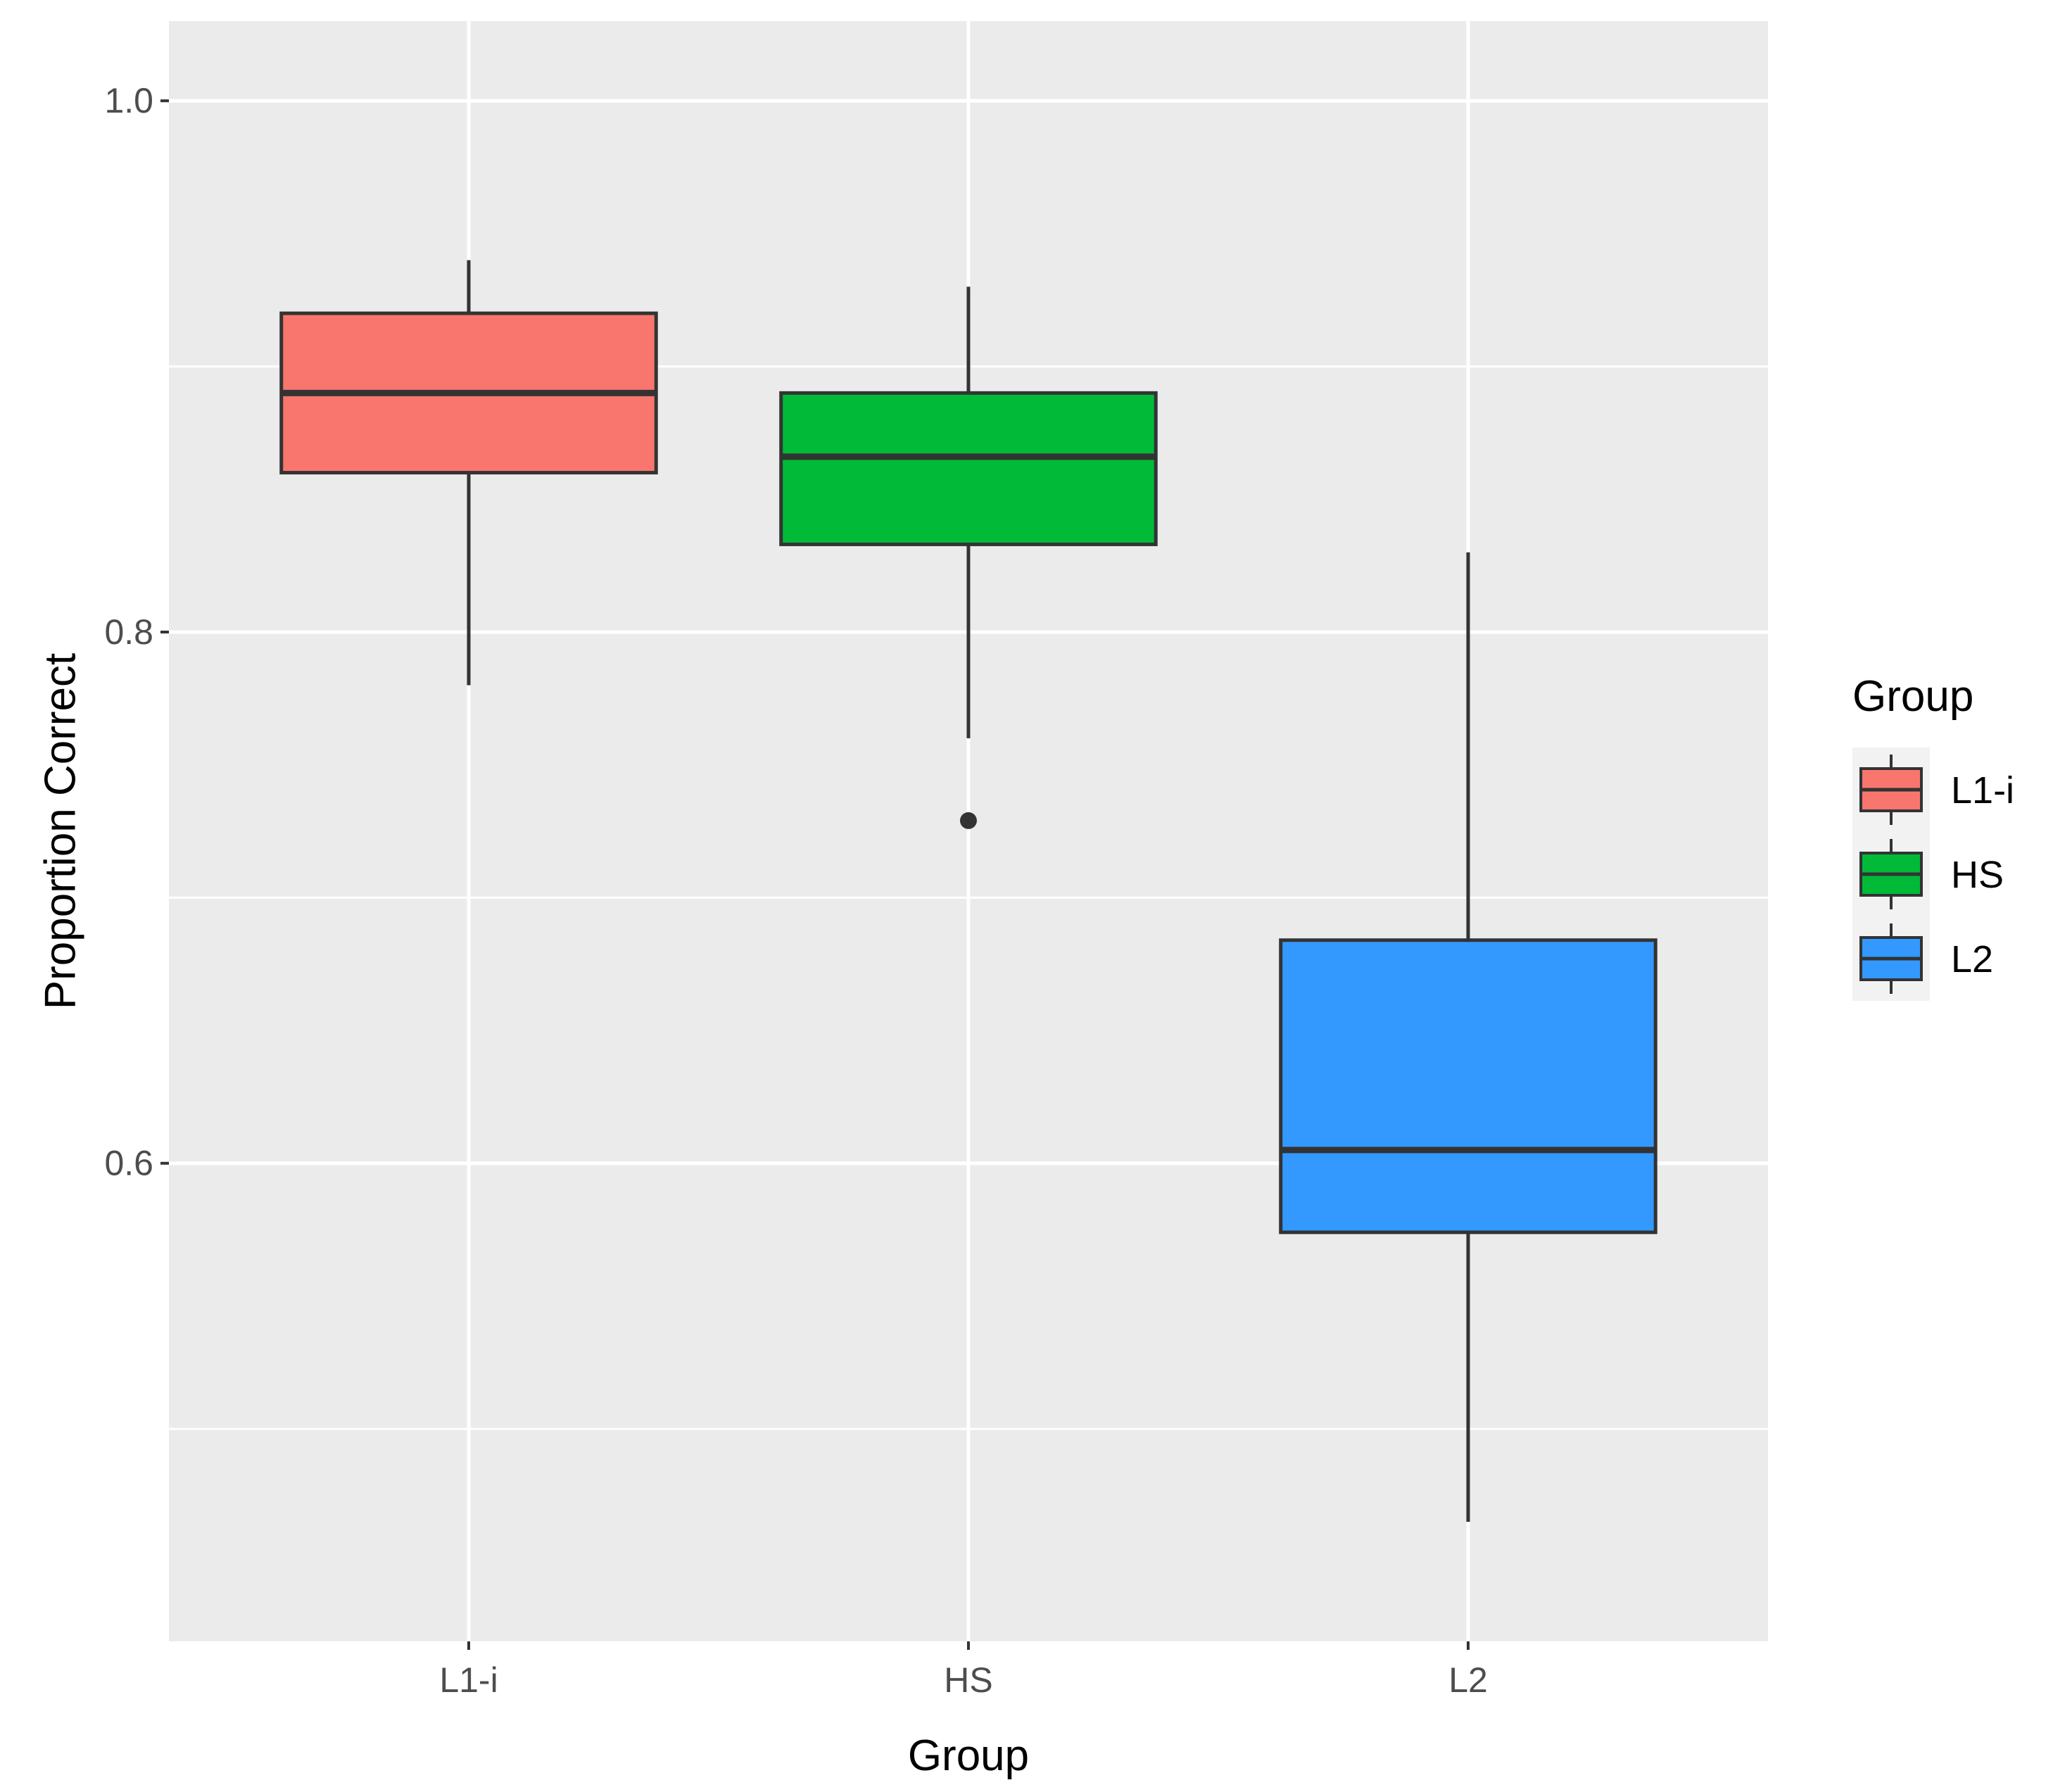 The height and width of the screenshot is (1792, 2053). What do you see at coordinates (128, 632) in the screenshot?
I see `y-tick-label: 0.8` at bounding box center [128, 632].